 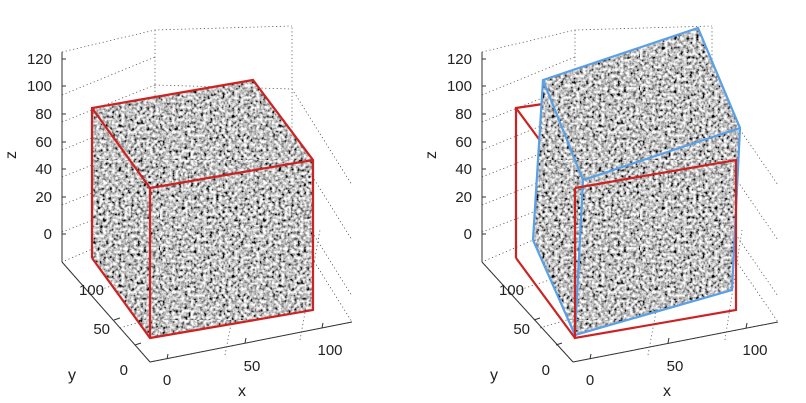 I want to click on right-z-tick-label: 80, so click(x=463, y=114).